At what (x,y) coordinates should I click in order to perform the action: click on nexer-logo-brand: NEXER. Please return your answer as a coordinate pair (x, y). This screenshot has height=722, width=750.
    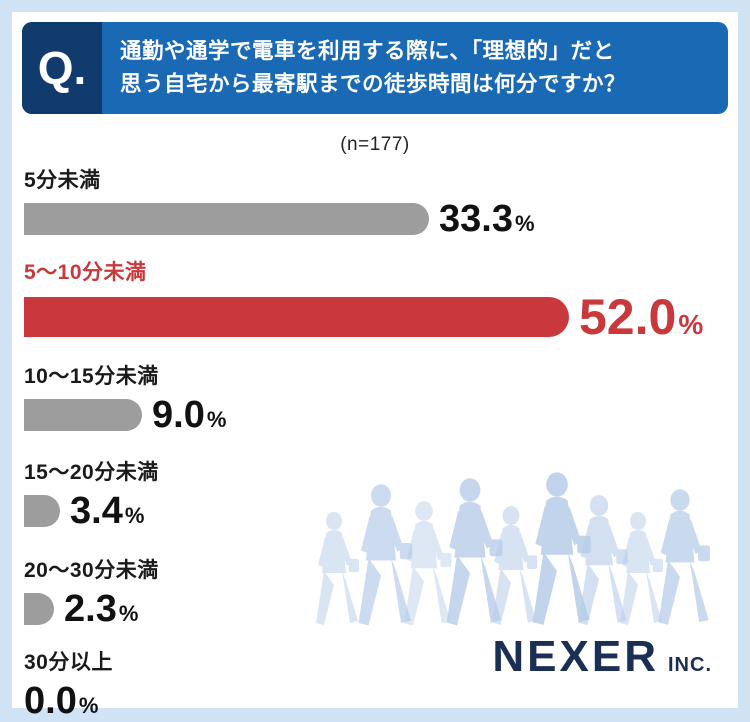
    Looking at the image, I should click on (575, 656).